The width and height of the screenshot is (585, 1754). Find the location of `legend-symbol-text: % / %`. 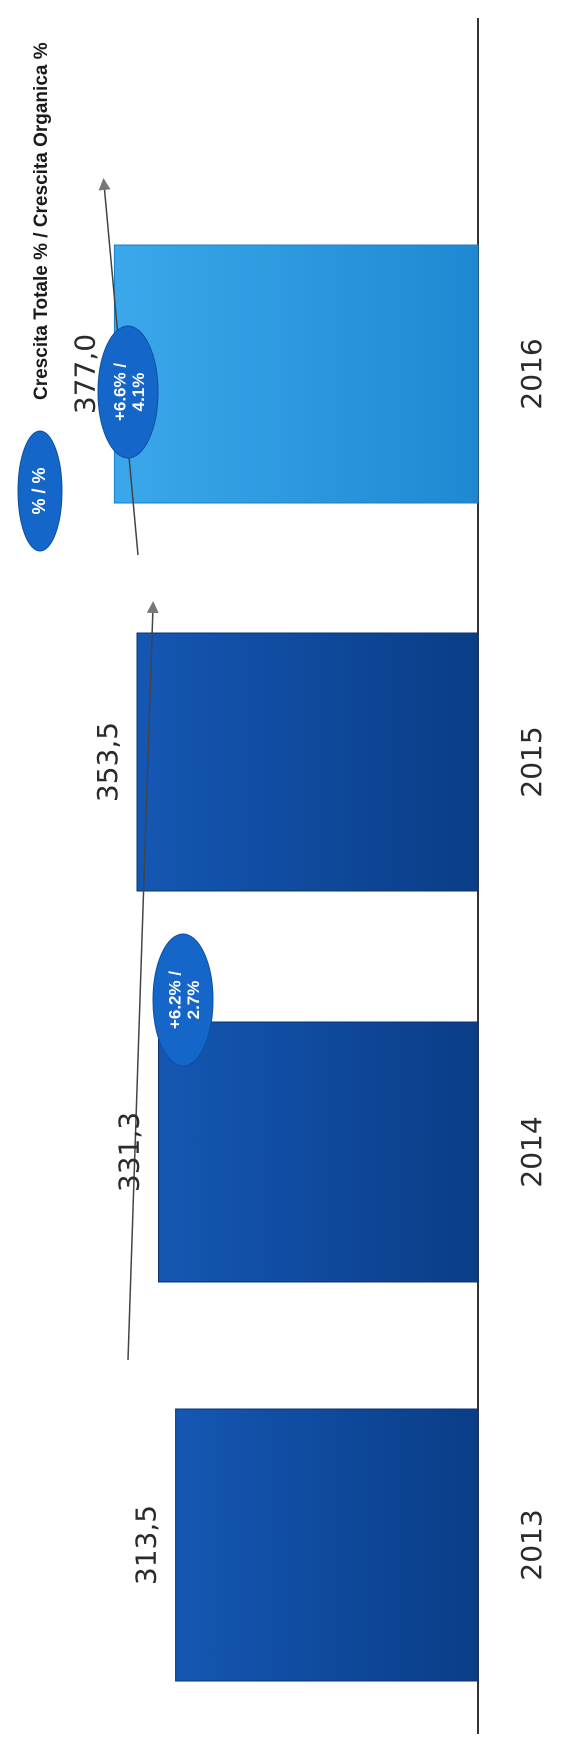

legend-symbol-text: % / % is located at coordinates (39, 490).